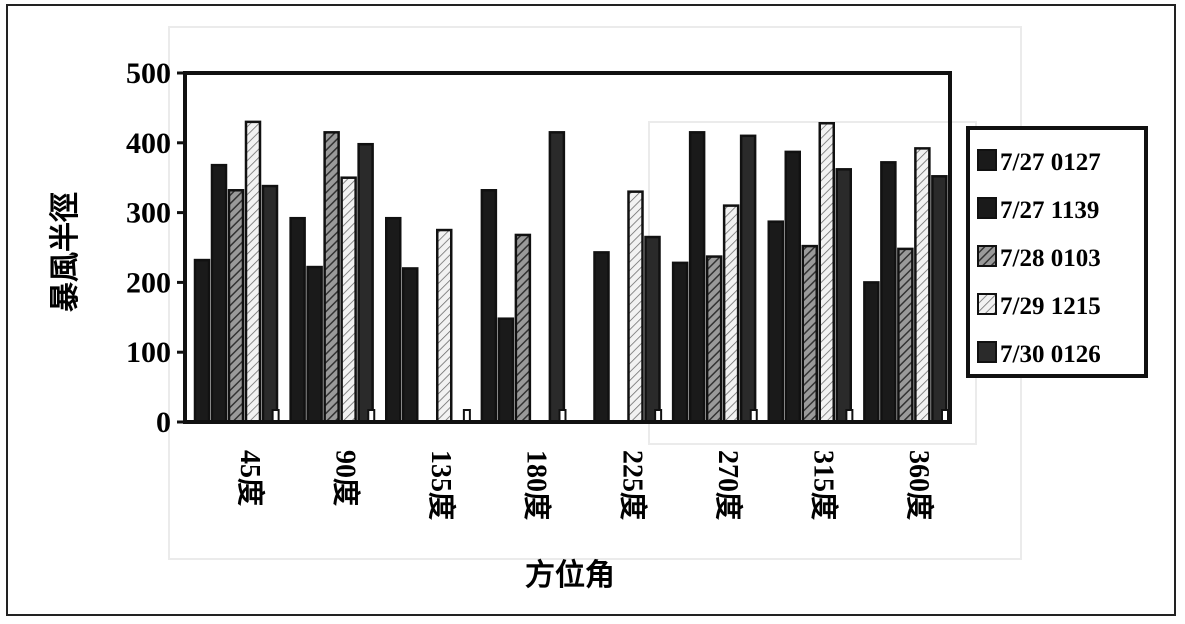  What do you see at coordinates (345, 478) in the screenshot?
I see `x-tick-label: 90度` at bounding box center [345, 478].